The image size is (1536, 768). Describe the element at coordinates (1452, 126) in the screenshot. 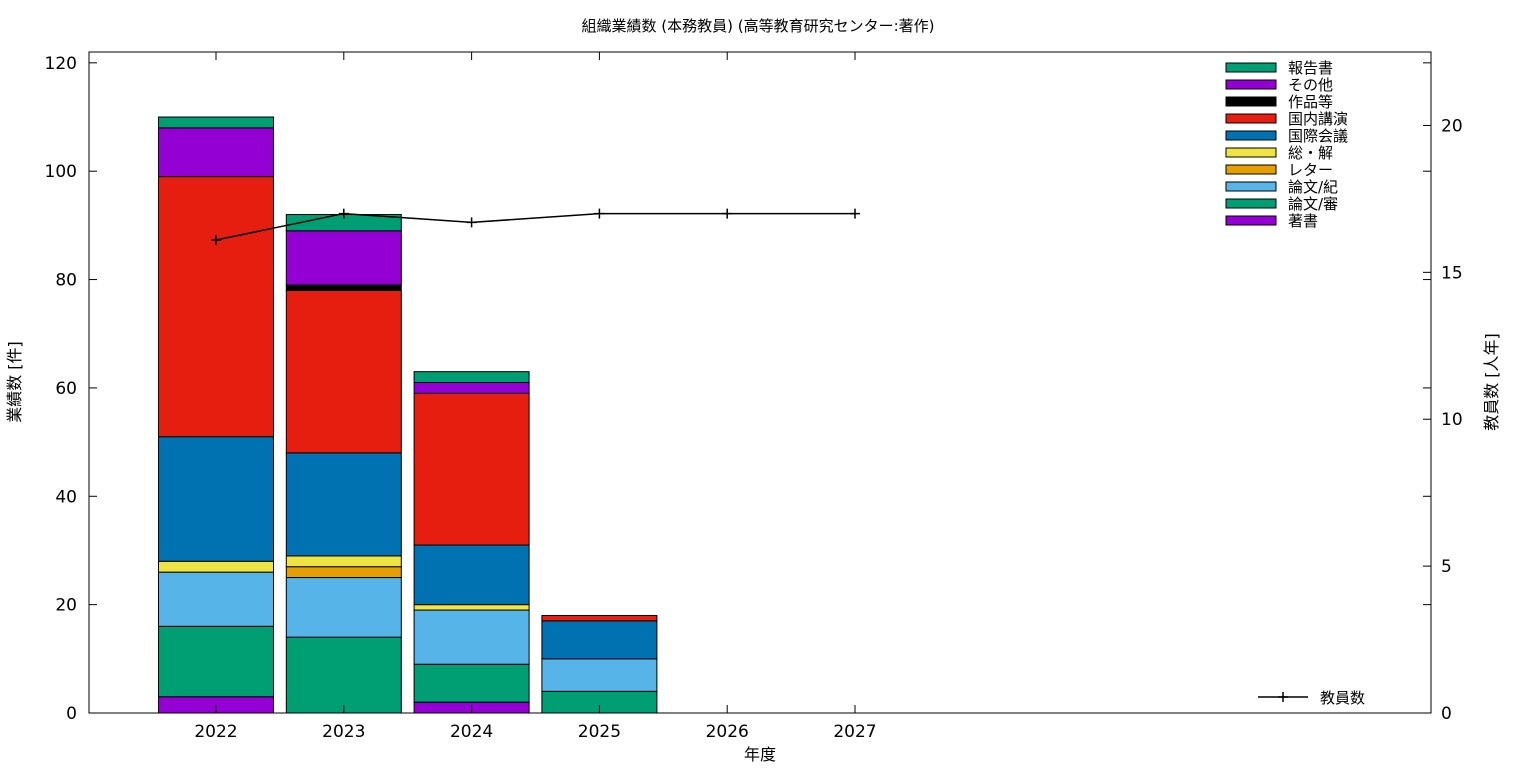

I see `y2-tick-label: 20` at that location.